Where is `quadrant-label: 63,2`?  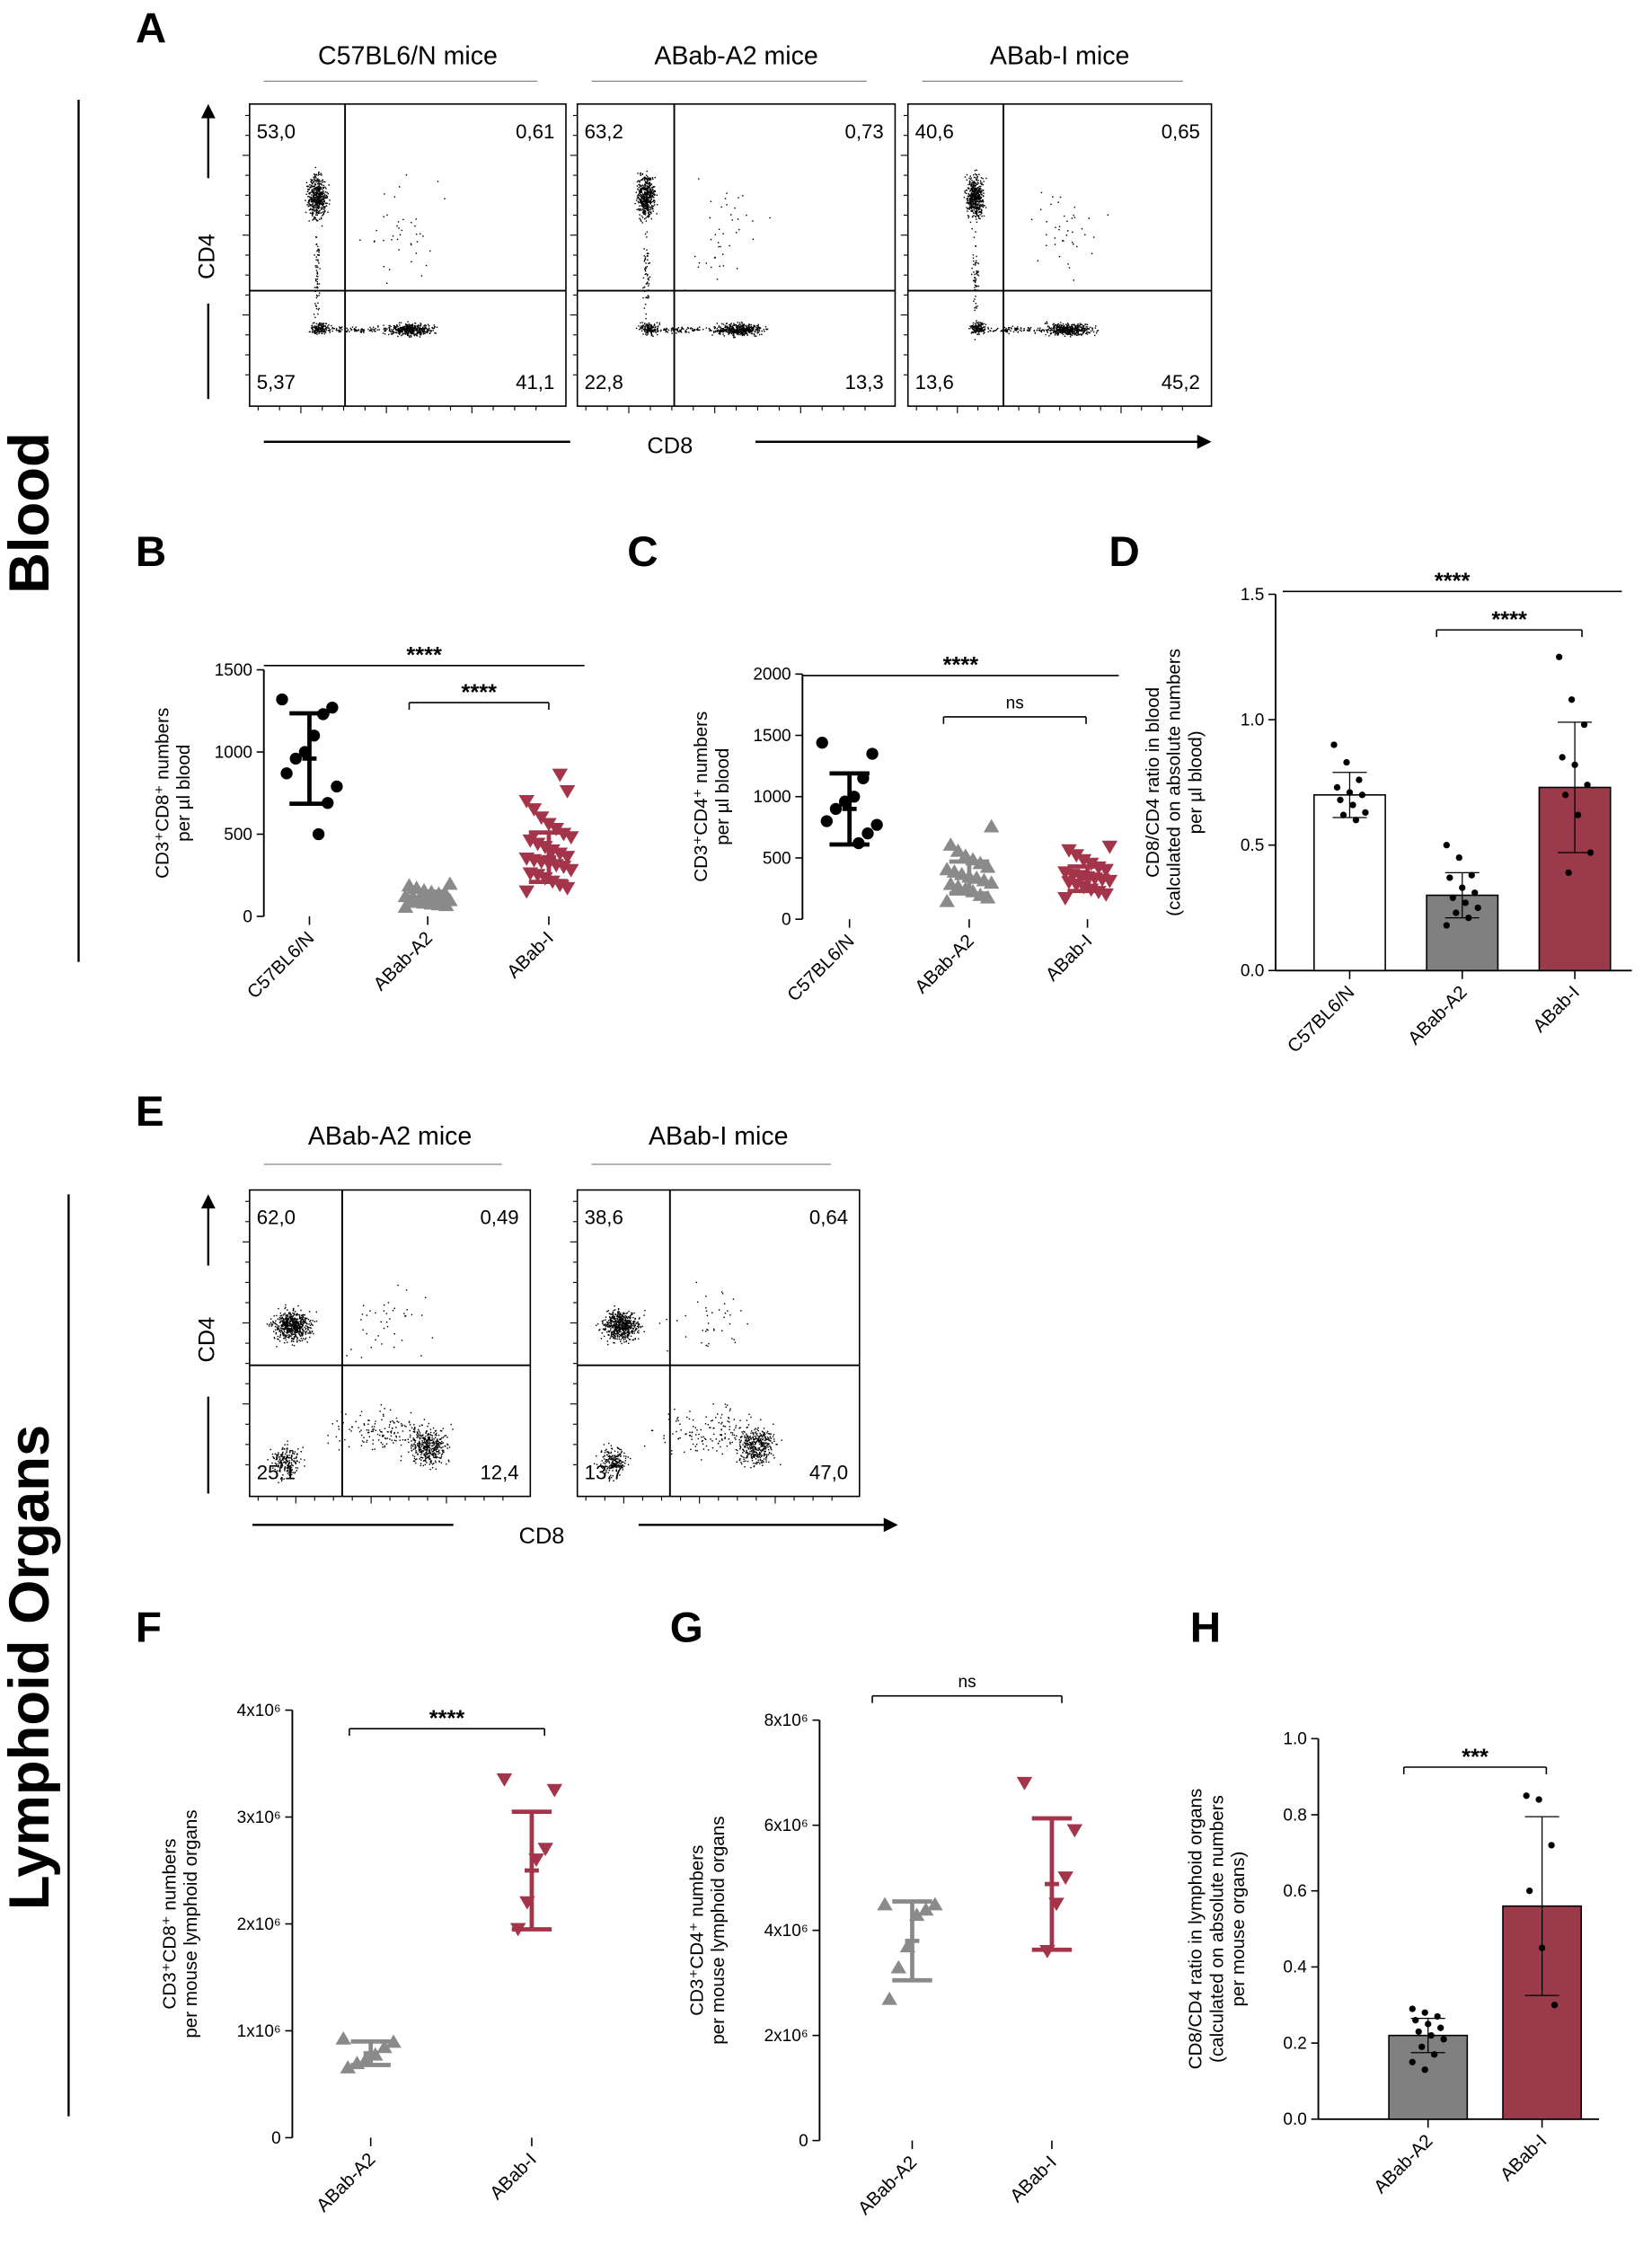
quadrant-label: 63,2 is located at coordinates (604, 131).